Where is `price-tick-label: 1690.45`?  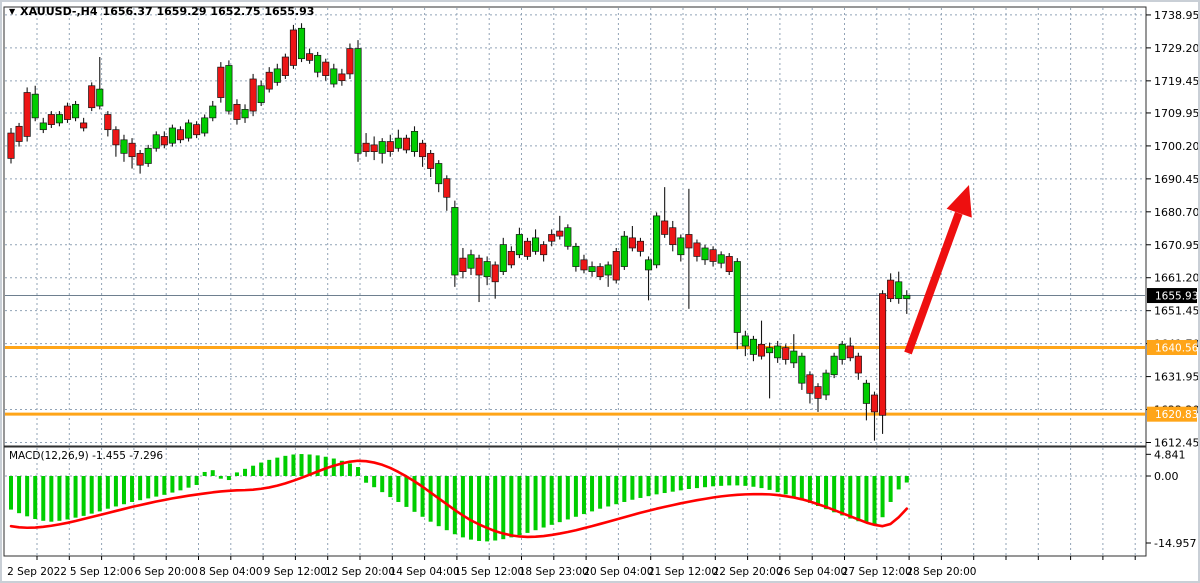 price-tick-label: 1690.45 is located at coordinates (1176, 179).